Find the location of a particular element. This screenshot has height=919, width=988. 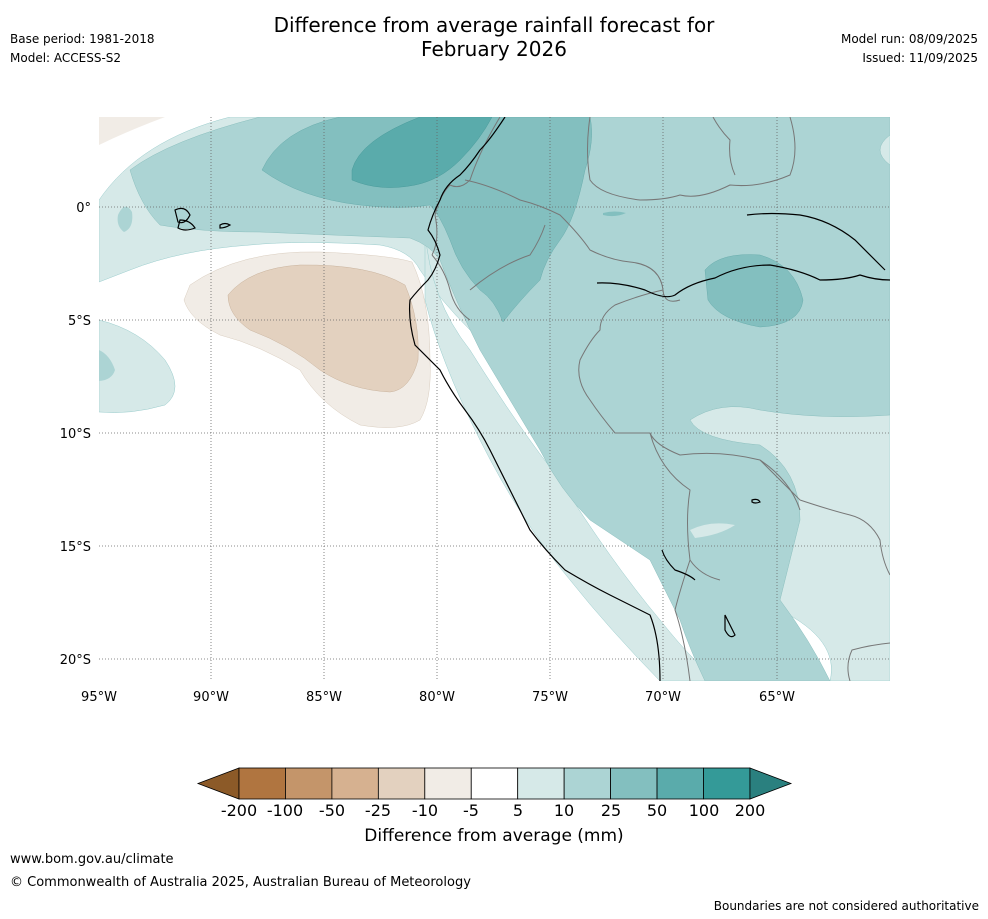

title-line-2: February 2026 is located at coordinates (494, 49).